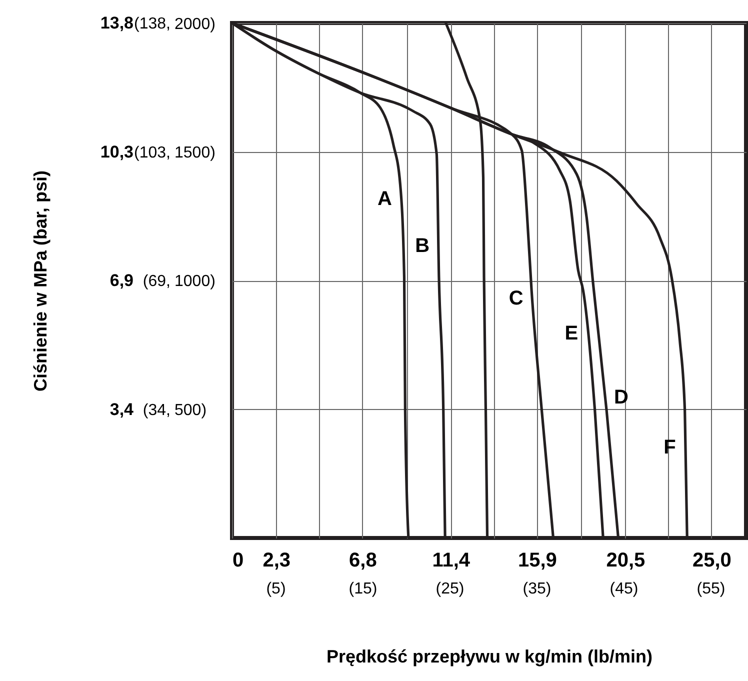 This screenshot has height=681, width=748. What do you see at coordinates (516, 298) in the screenshot?
I see `annotation: C` at bounding box center [516, 298].